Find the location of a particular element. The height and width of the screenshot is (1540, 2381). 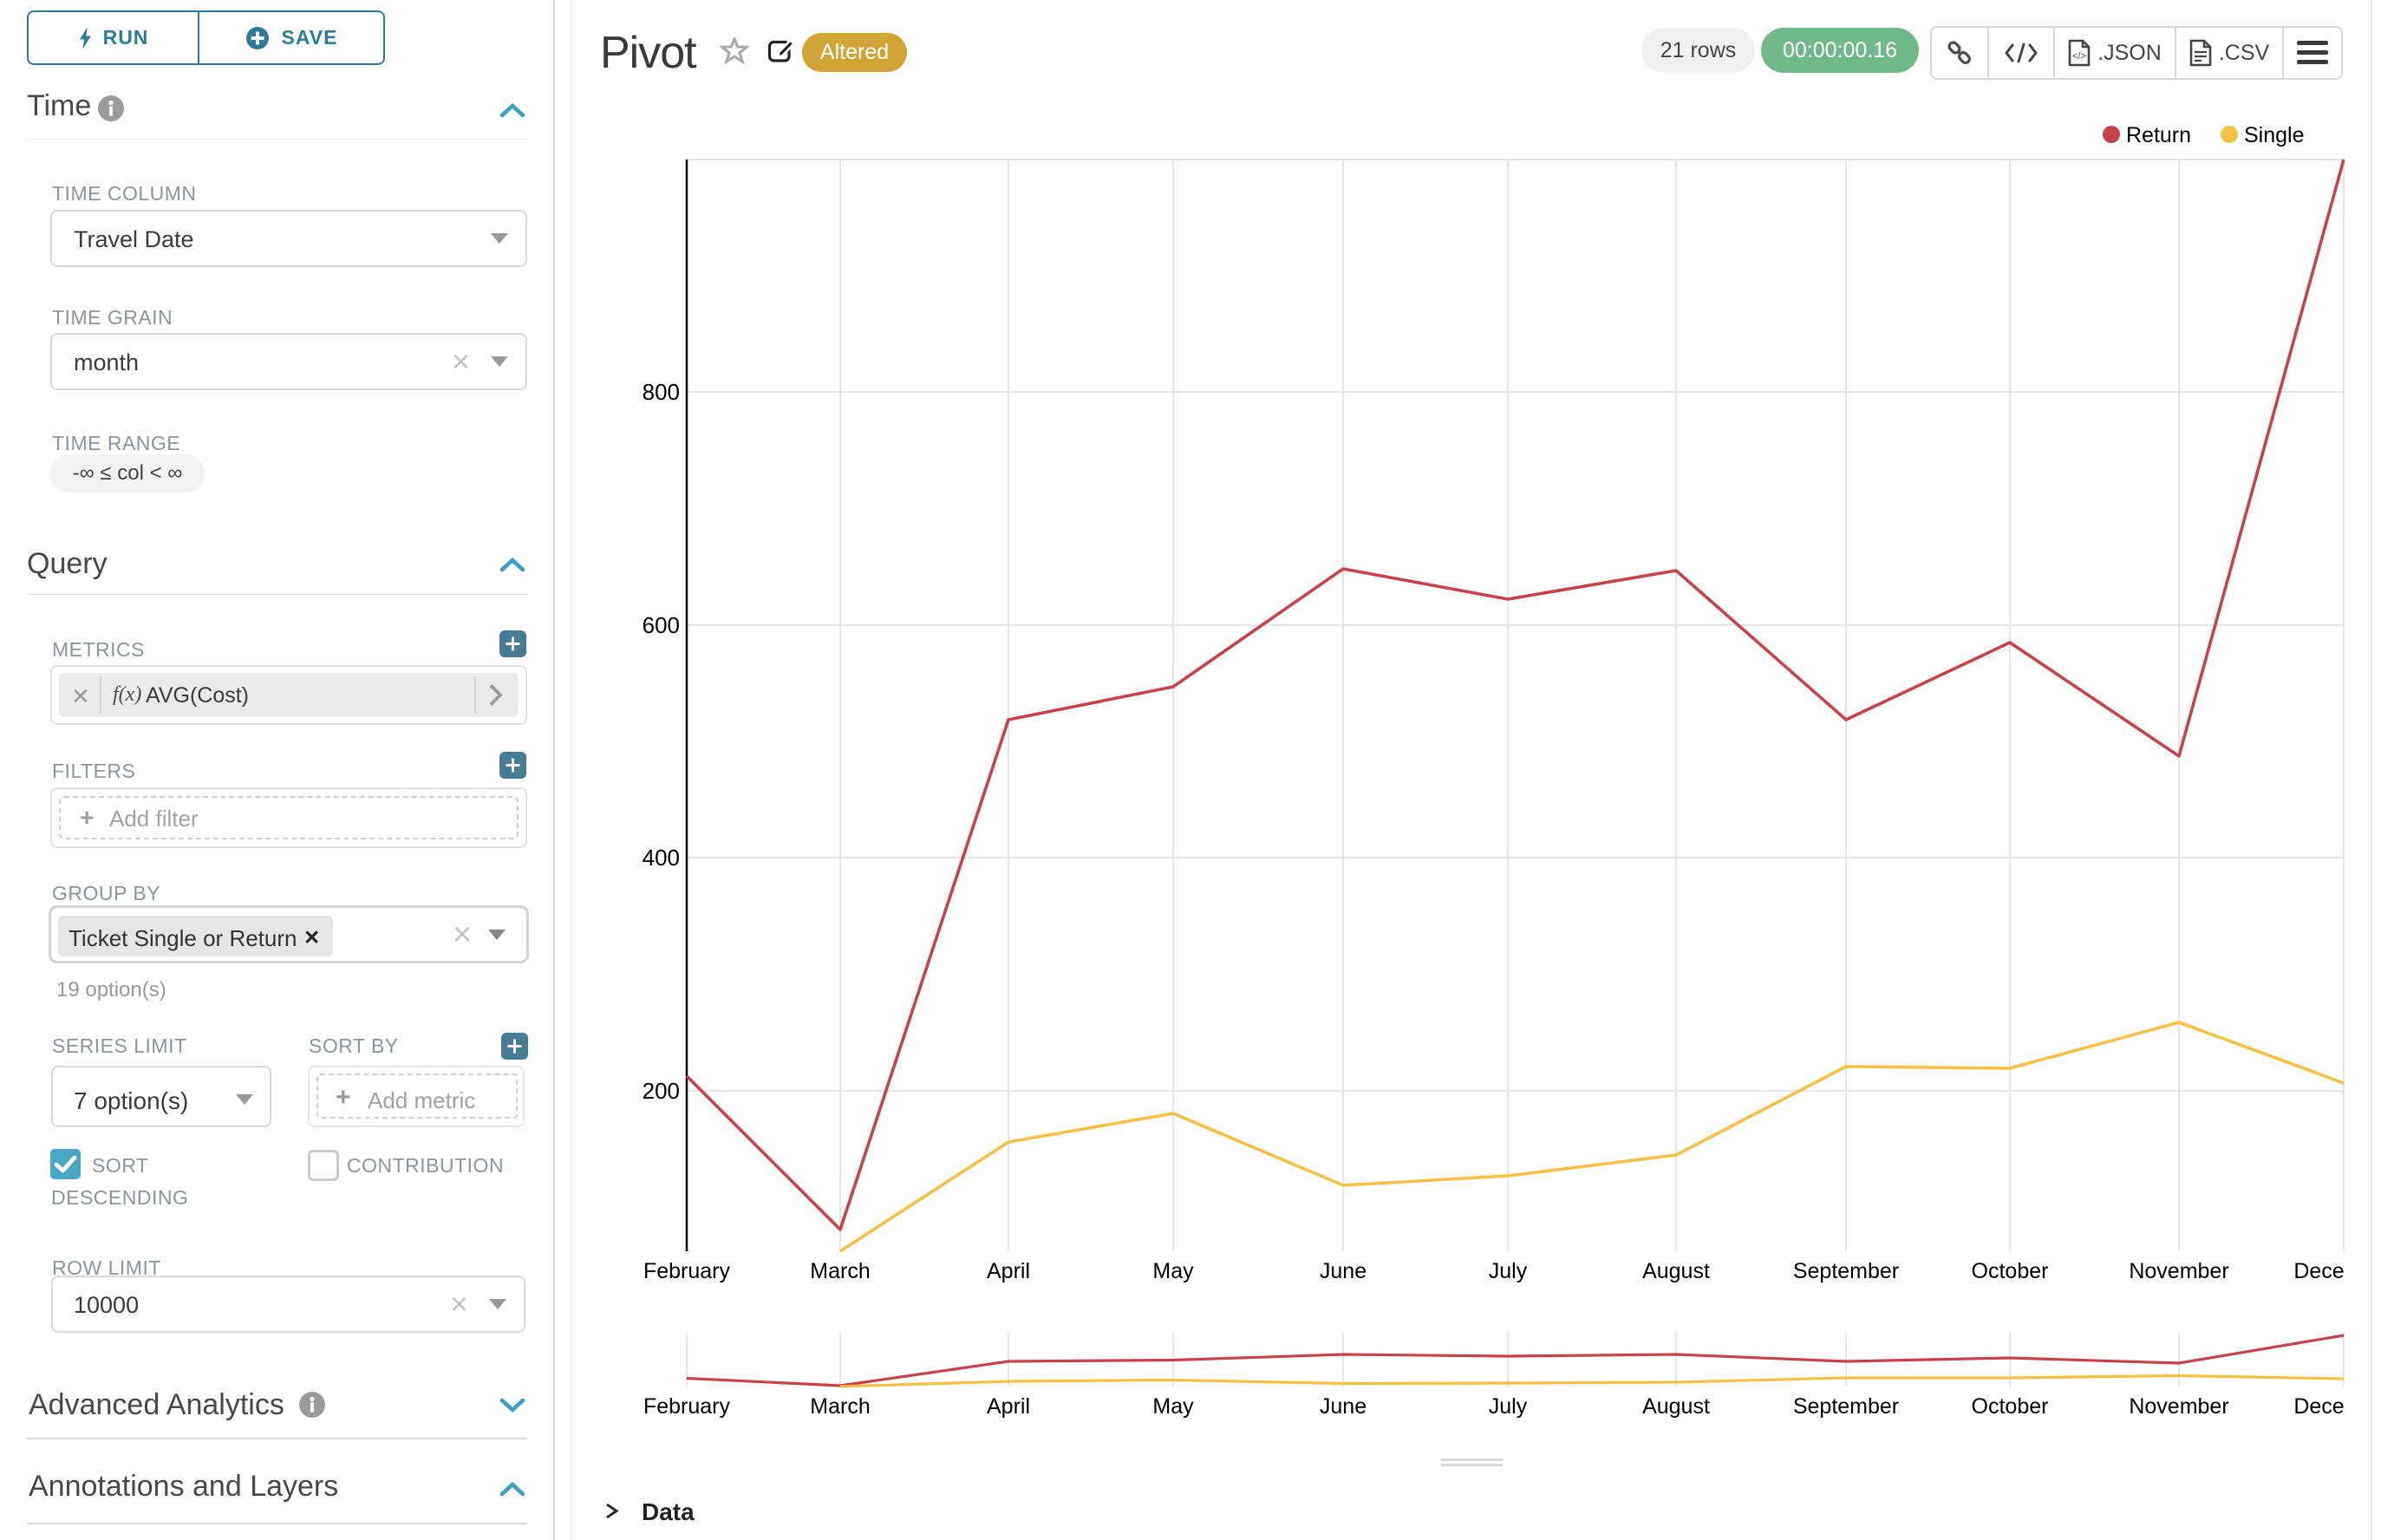

svg-text: Return is located at coordinates (2159, 135).